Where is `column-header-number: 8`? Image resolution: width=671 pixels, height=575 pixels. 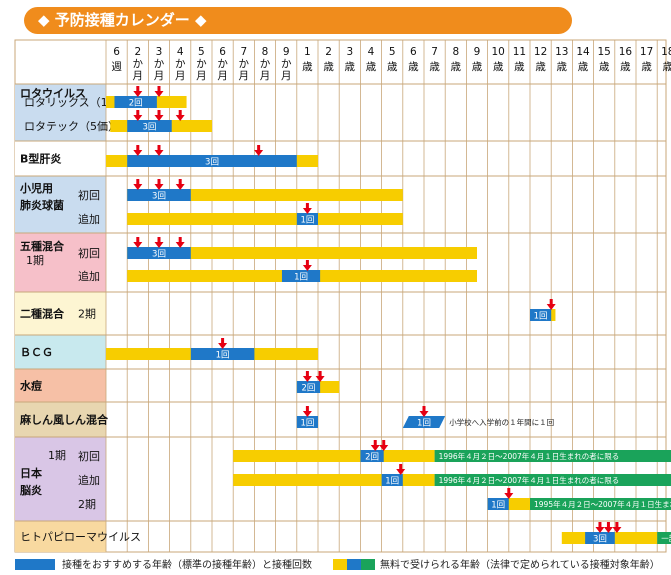
column-header-number: 8 is located at coordinates (265, 52).